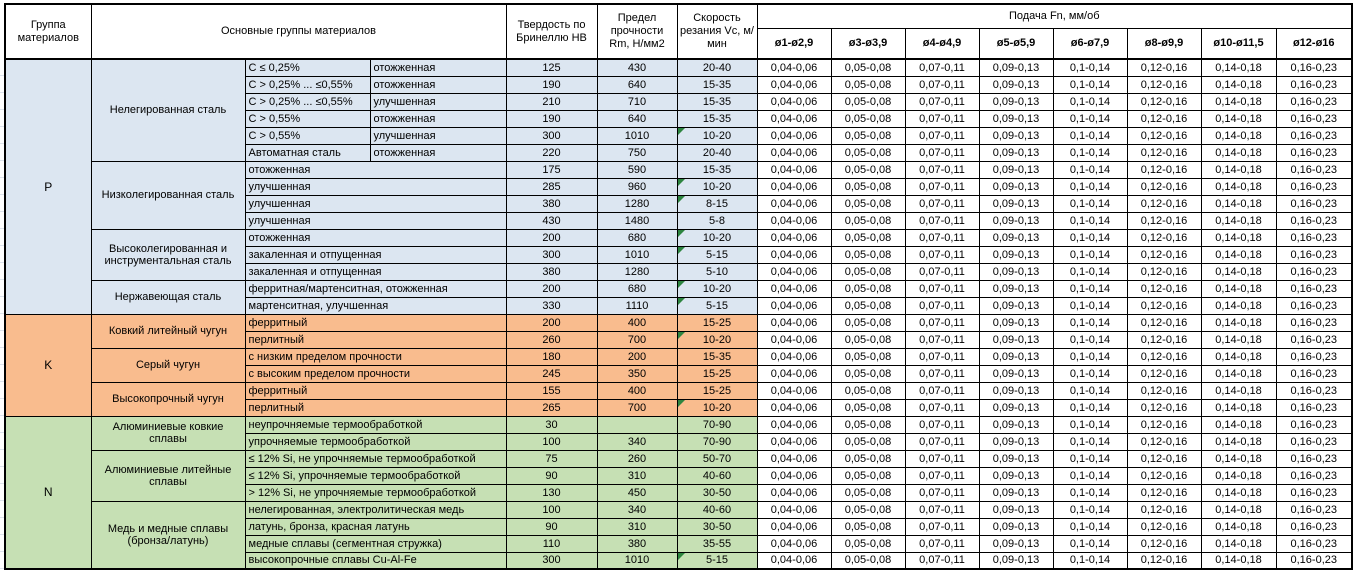 This screenshot has width=1356, height=573. What do you see at coordinates (637, 305) in the screenshot?
I see `strength-cell: 1110` at bounding box center [637, 305].